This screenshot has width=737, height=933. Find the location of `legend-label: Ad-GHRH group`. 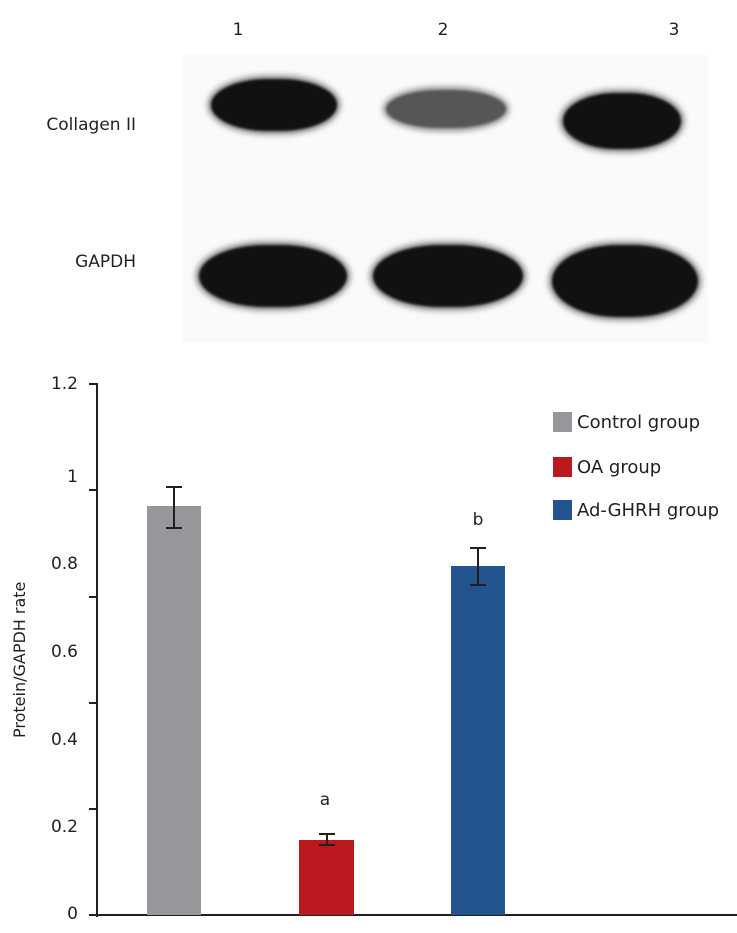

legend-label: Ad-GHRH group is located at coordinates (648, 510).